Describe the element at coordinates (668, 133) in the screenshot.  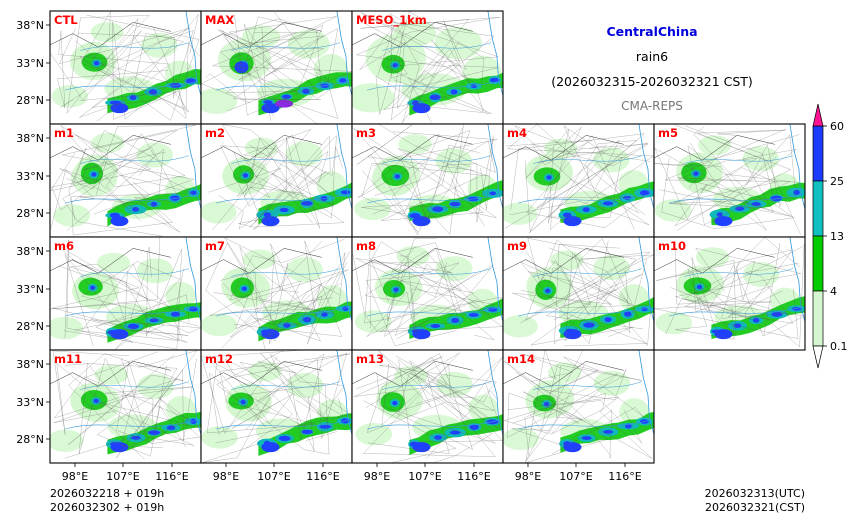
I see `panel-label: m5` at that location.